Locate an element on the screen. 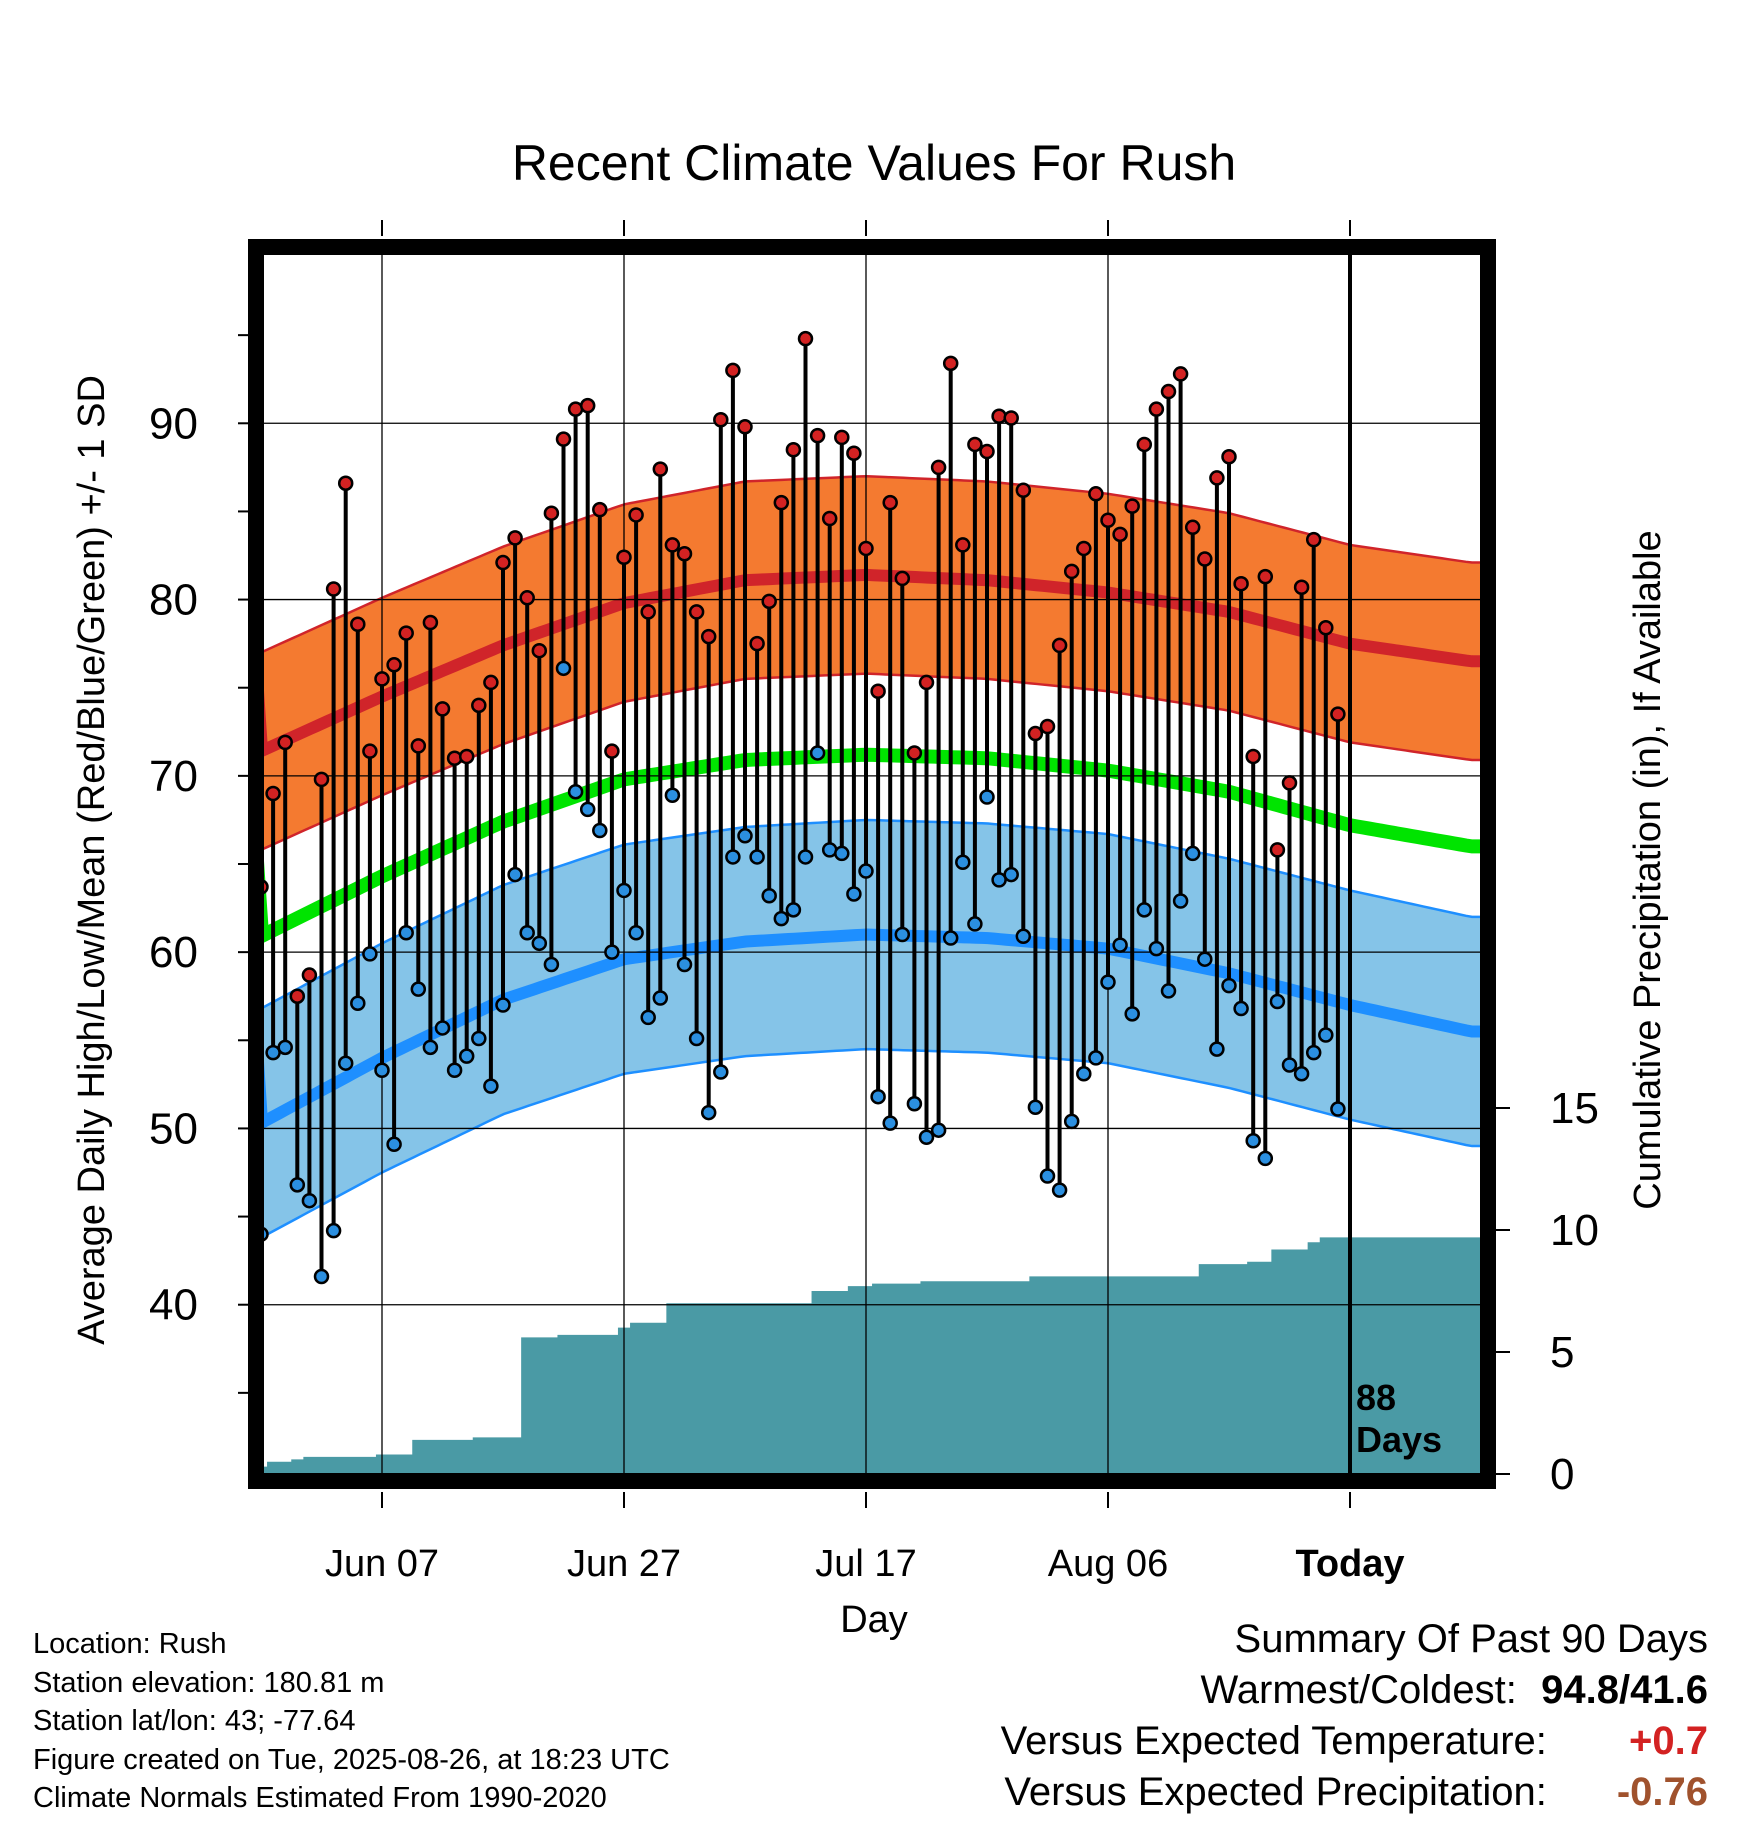 The height and width of the screenshot is (1828, 1748). normal-low-line is located at coordinates (870, 1030).